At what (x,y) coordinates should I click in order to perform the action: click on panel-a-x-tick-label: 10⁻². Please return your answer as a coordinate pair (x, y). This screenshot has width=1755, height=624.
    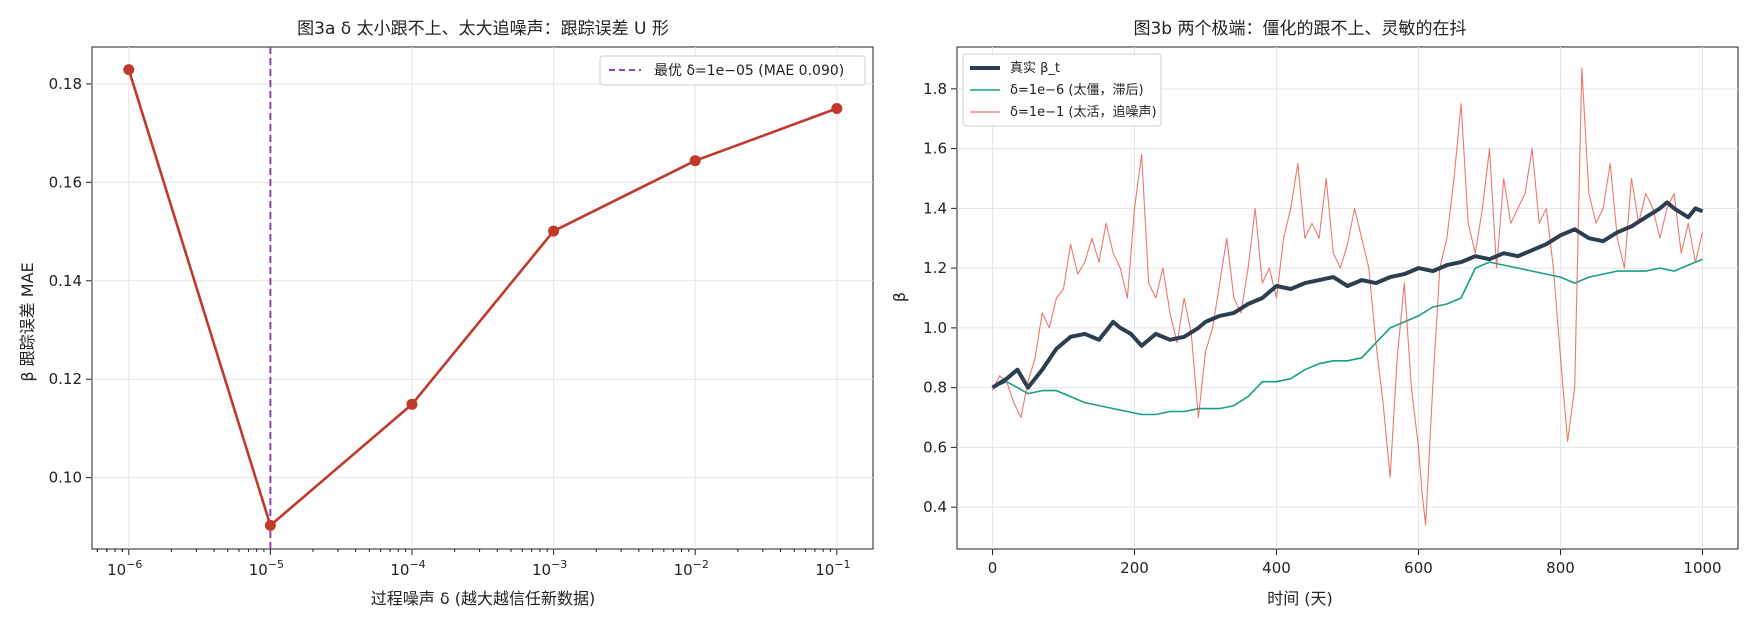
    Looking at the image, I should click on (691, 568).